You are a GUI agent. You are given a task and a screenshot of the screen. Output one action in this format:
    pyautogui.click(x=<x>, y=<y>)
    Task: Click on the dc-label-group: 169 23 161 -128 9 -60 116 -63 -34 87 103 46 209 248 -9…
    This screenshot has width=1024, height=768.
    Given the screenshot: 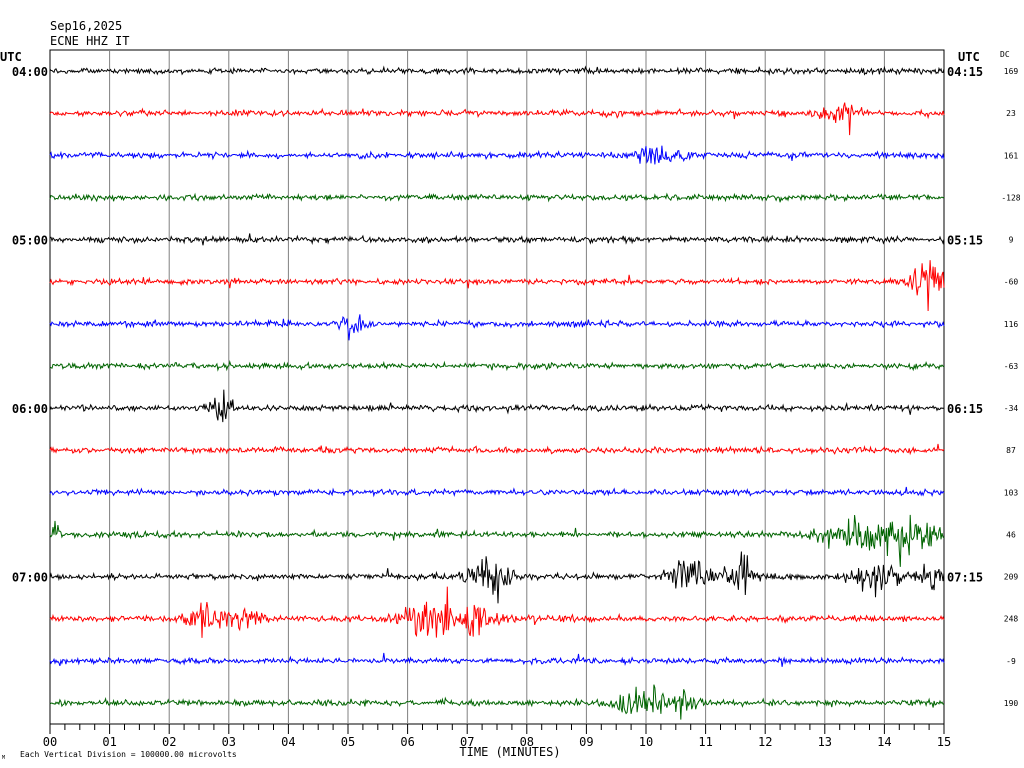 What is the action you would take?
    pyautogui.click(x=1010, y=387)
    